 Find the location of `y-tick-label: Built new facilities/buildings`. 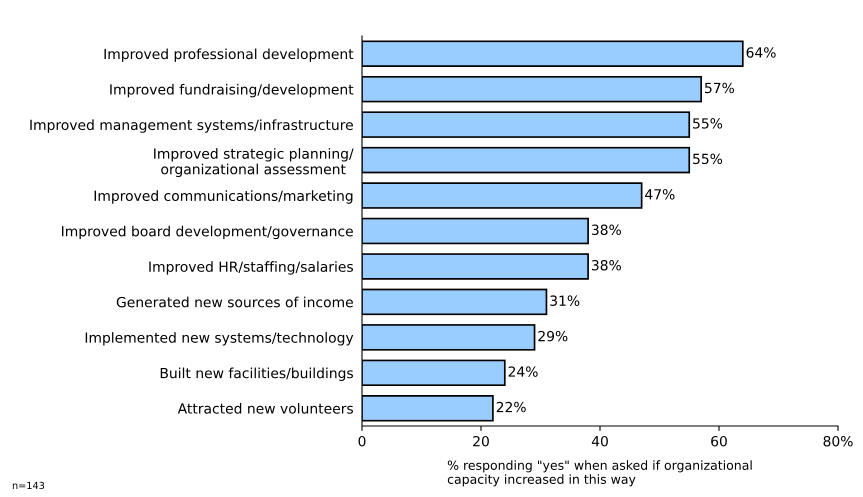

y-tick-label: Built new facilities/buildings is located at coordinates (256, 374).